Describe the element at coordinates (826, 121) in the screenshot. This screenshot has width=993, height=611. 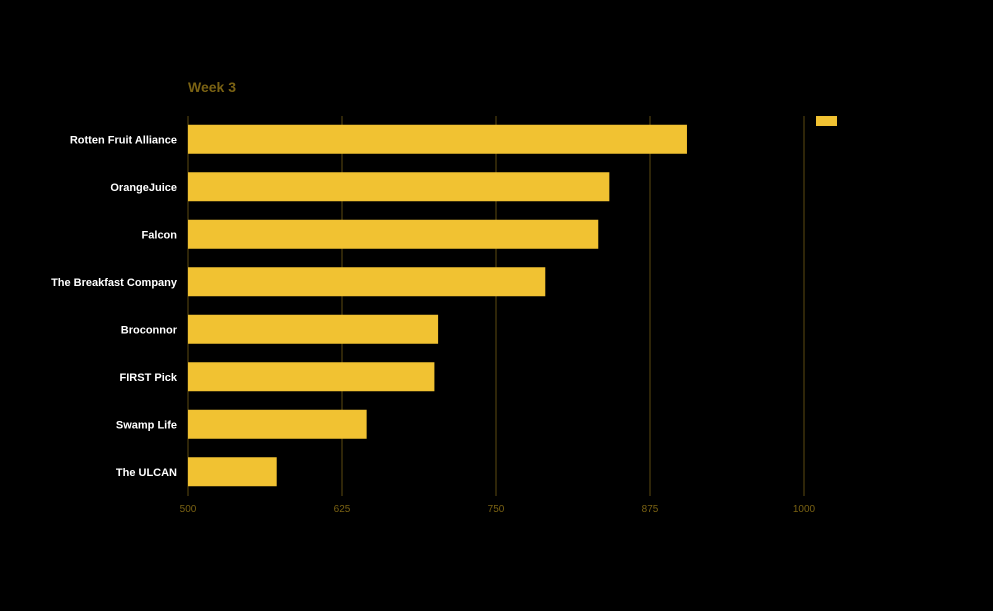
I see `legend-swatch` at that location.